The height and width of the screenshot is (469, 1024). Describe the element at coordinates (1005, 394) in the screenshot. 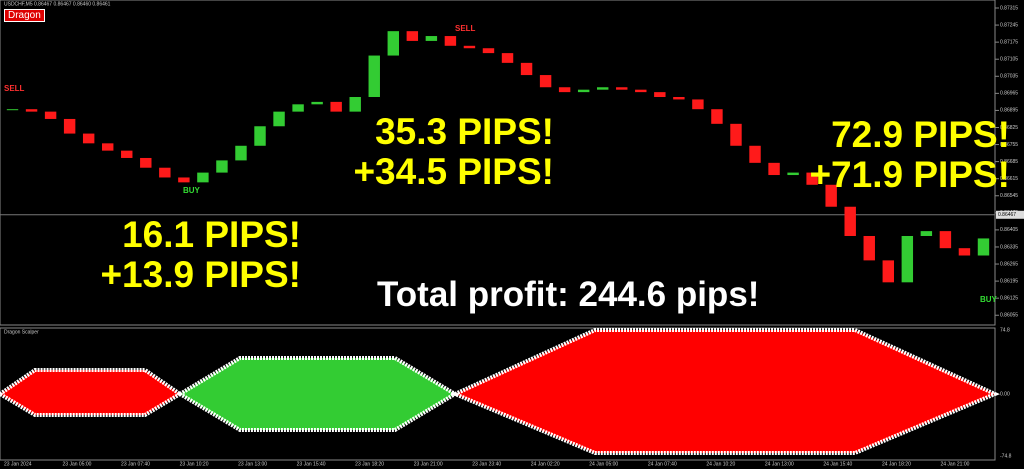

I see `indicator-mid: 0.00` at that location.